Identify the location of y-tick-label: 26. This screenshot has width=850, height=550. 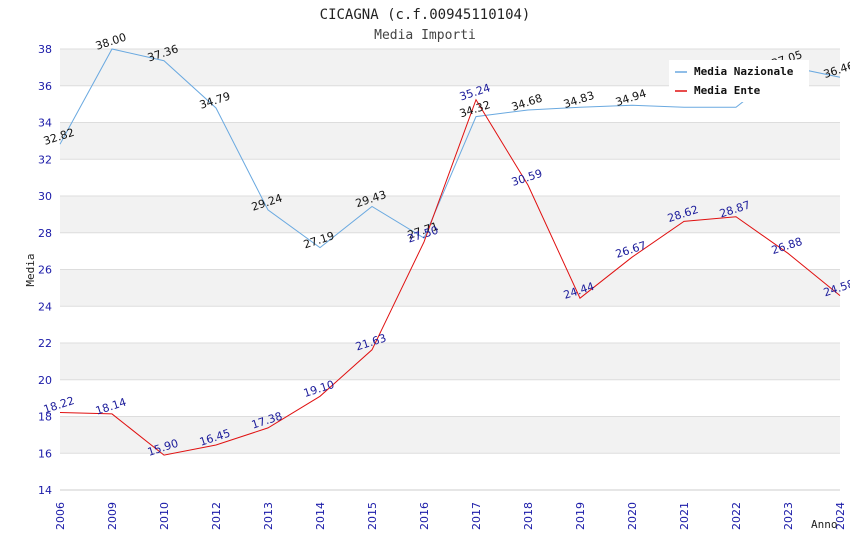
(45, 270).